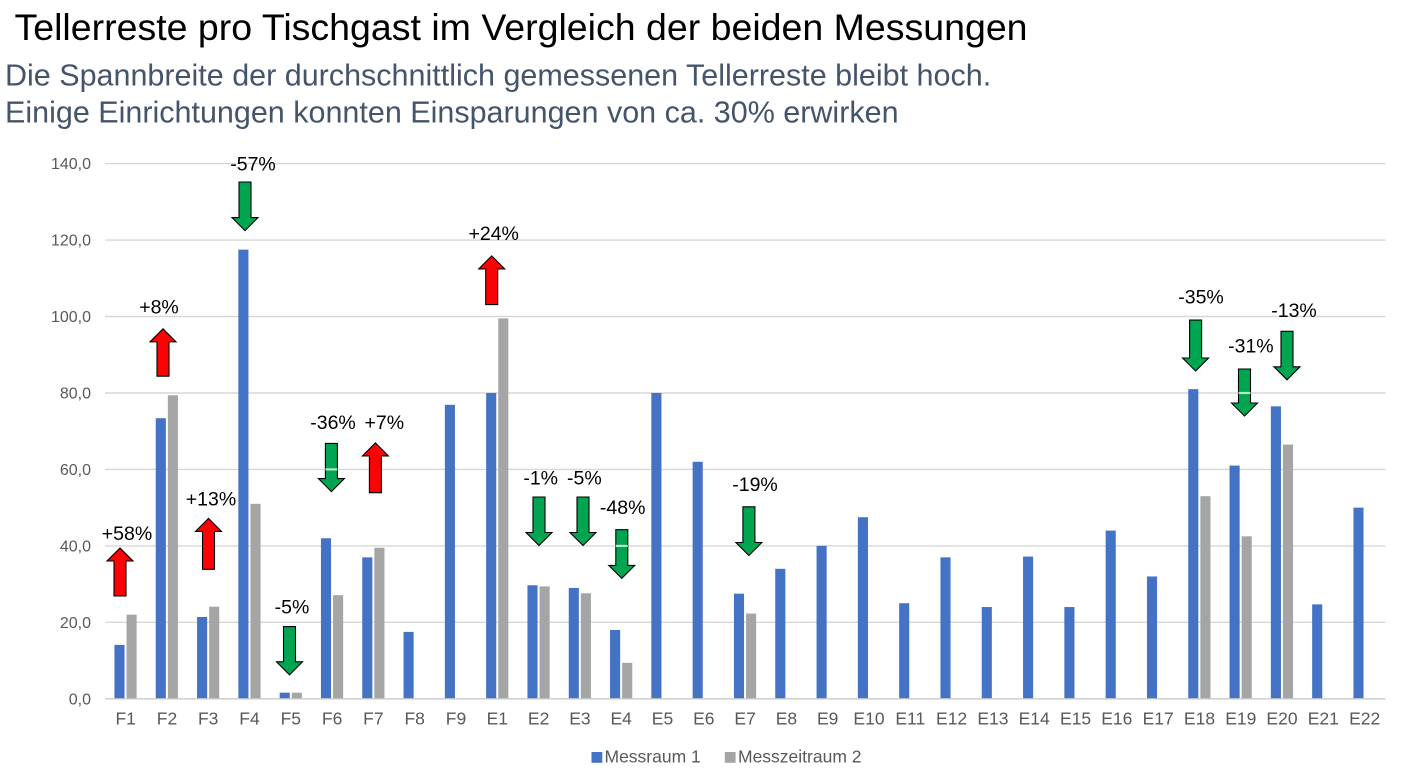 This screenshot has width=1413, height=771. What do you see at coordinates (538, 719) in the screenshot?
I see `svg-text: E2` at bounding box center [538, 719].